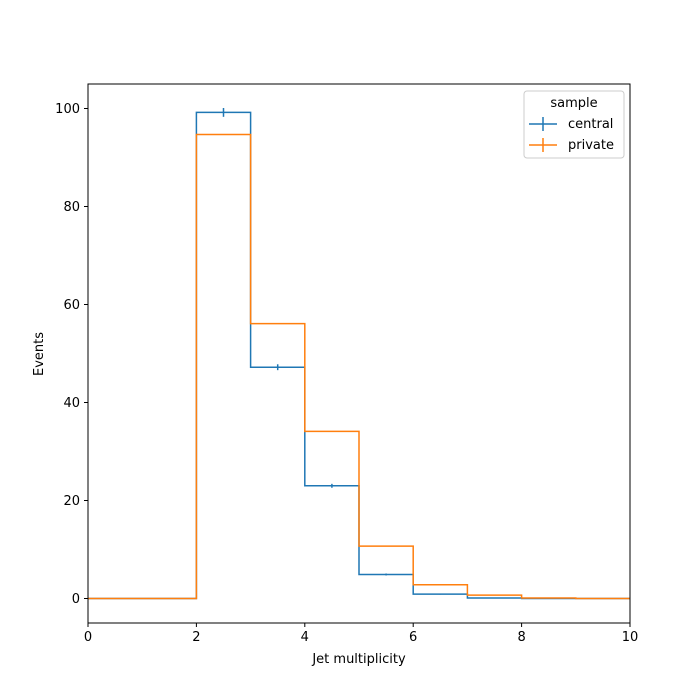 Image resolution: width=700 pixels, height=700 pixels. I want to click on legend-title: sample, so click(573, 103).